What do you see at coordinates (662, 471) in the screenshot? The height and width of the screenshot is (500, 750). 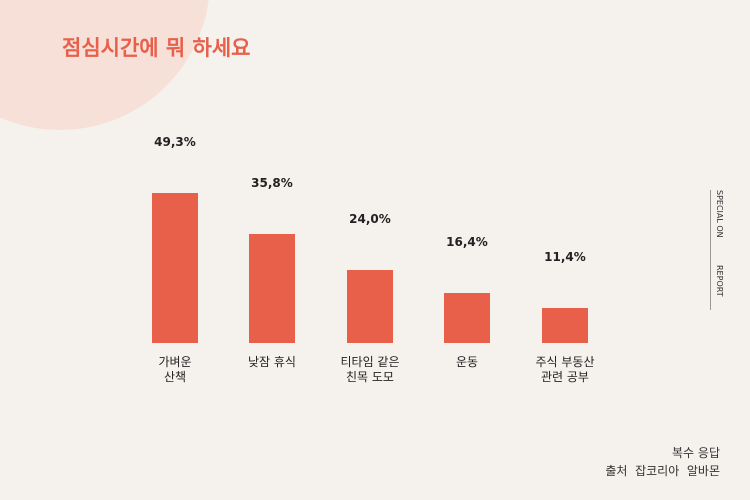 I see `source: 출처 잡코리아 알바몬` at bounding box center [662, 471].